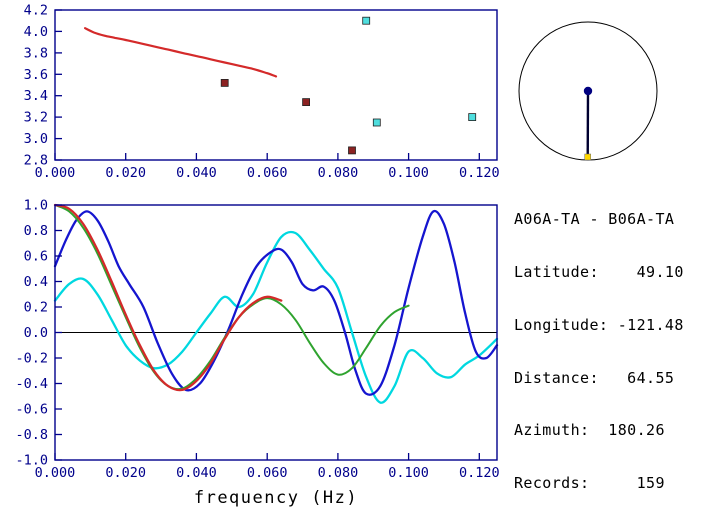 Image resolution: width=702 pixels, height=519 pixels. Describe the element at coordinates (589, 430) in the screenshot. I see `azimuth-line: Azimuth: 180.26` at that location.